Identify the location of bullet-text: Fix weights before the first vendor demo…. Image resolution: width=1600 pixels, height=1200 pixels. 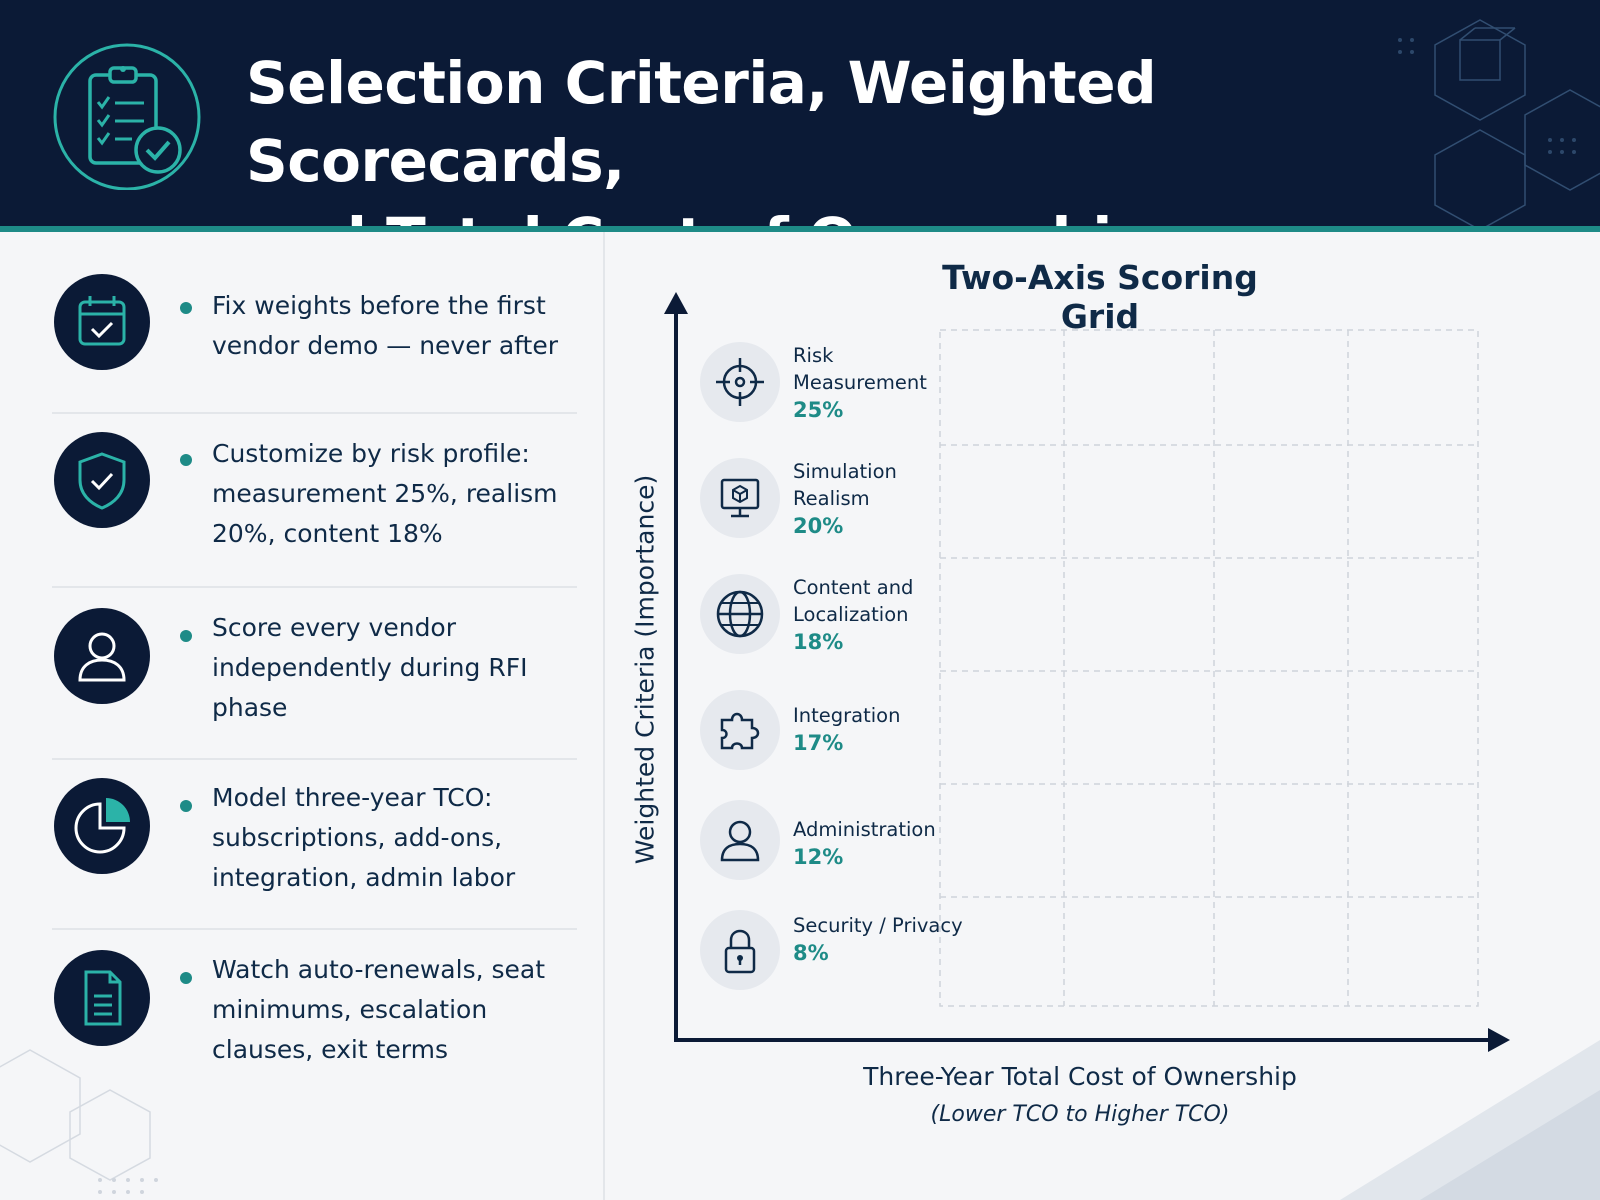
(385, 325).